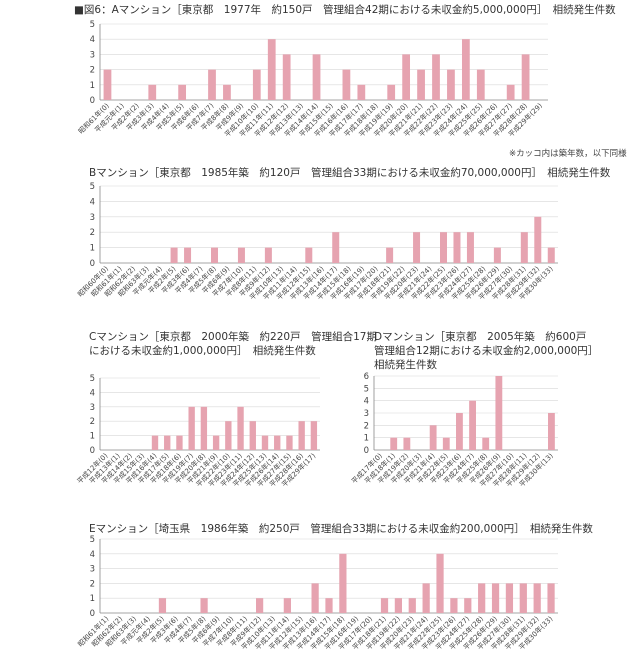  What do you see at coordinates (92, 540) in the screenshot?
I see `chart-e-y-tick-label: 5` at bounding box center [92, 540].